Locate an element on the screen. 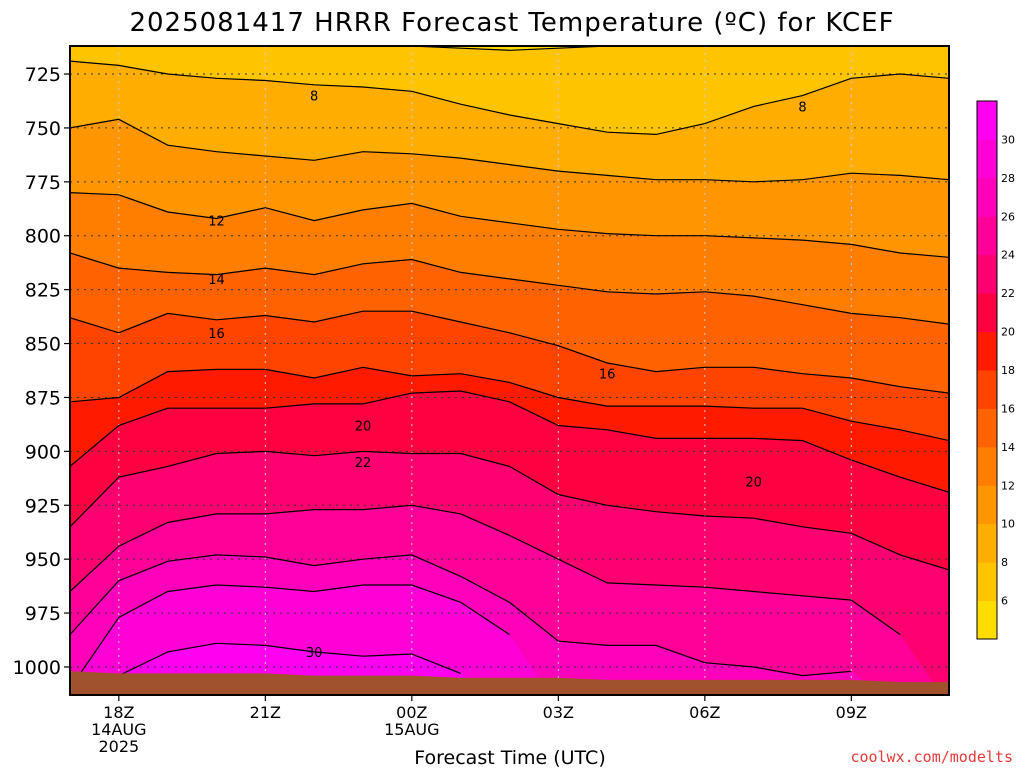  colorbar-legend: 6 8 10 12 14 16 18 20 22 24 26 28 30 is located at coordinates (995, 370).